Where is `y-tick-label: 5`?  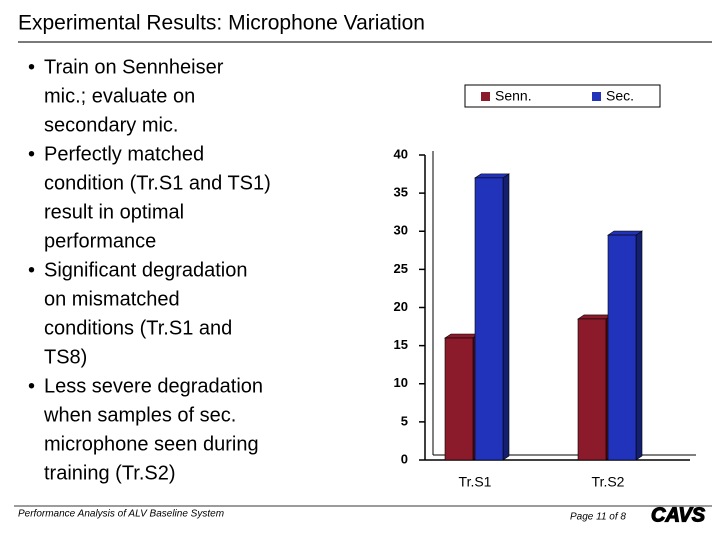
y-tick-label: 5 is located at coordinates (404, 420).